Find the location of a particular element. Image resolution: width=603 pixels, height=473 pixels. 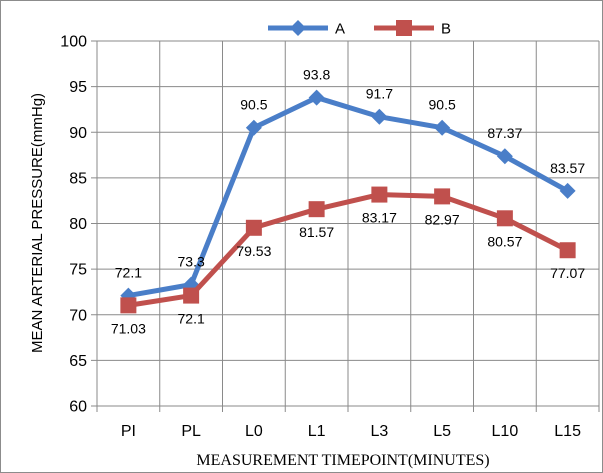

series-A-data-label: 91.7 is located at coordinates (379, 94).